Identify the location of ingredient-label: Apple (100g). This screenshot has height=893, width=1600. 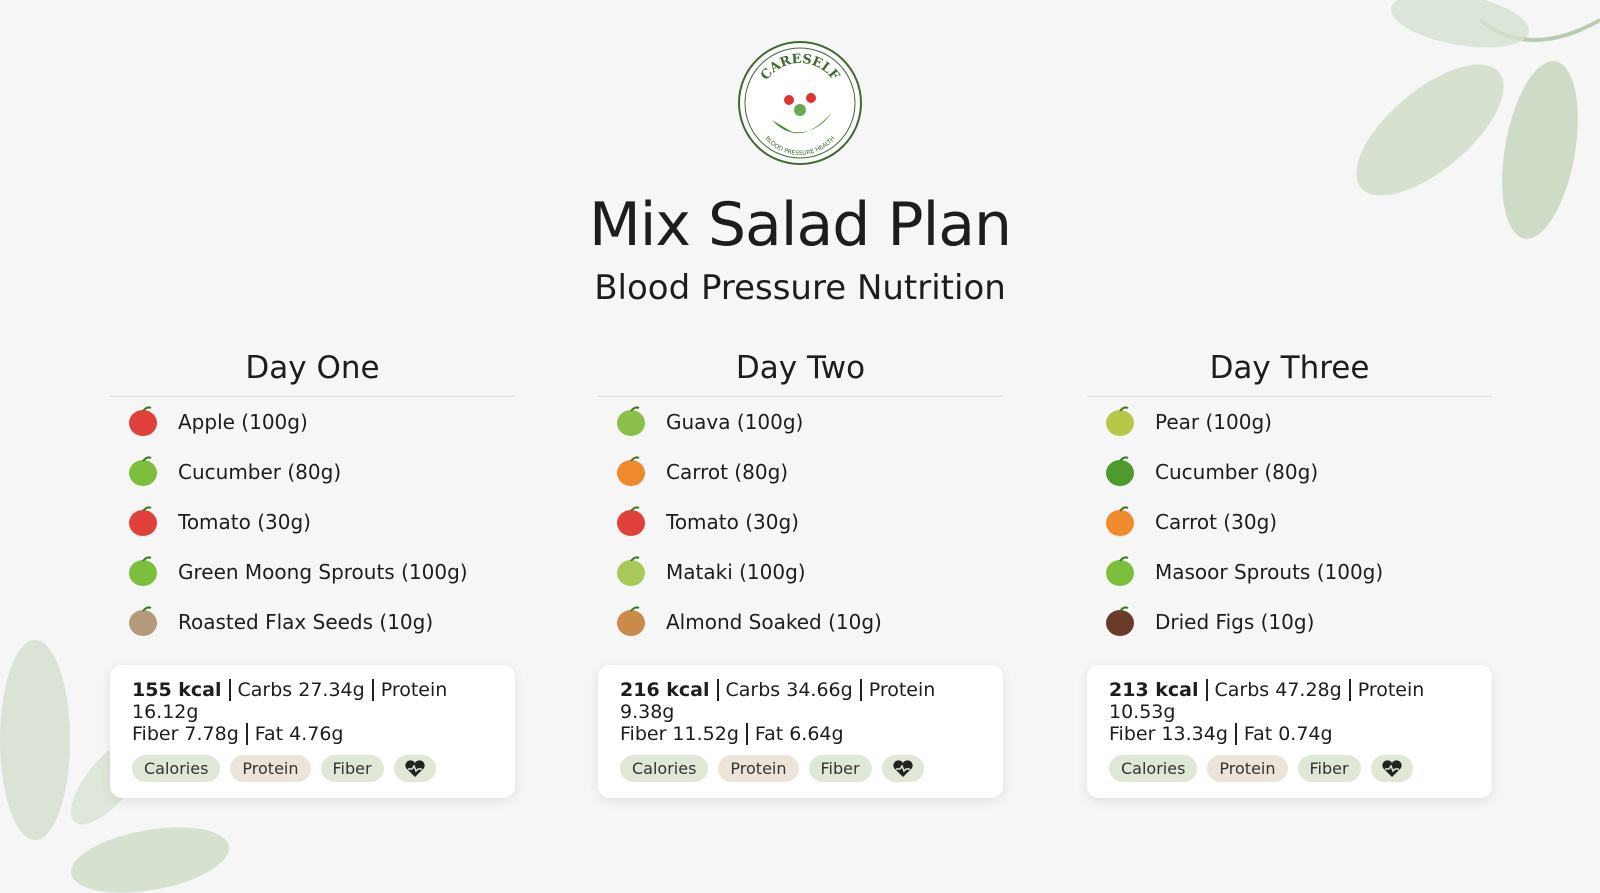
(243, 422).